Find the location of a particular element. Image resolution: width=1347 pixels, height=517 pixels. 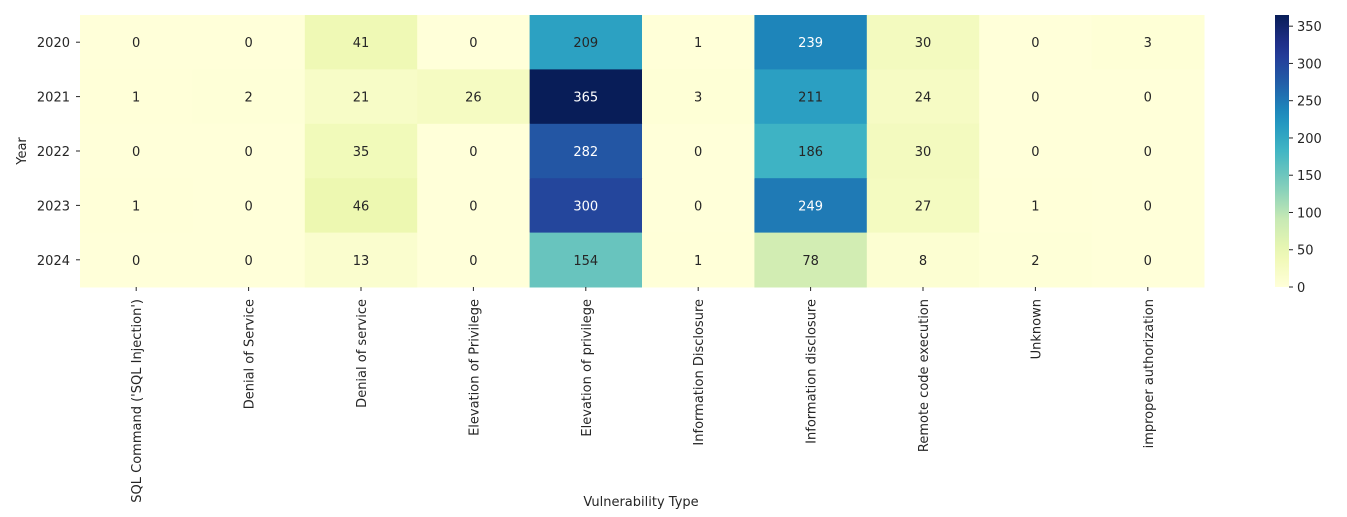

y-axis-title: Year is located at coordinates (22, 151).